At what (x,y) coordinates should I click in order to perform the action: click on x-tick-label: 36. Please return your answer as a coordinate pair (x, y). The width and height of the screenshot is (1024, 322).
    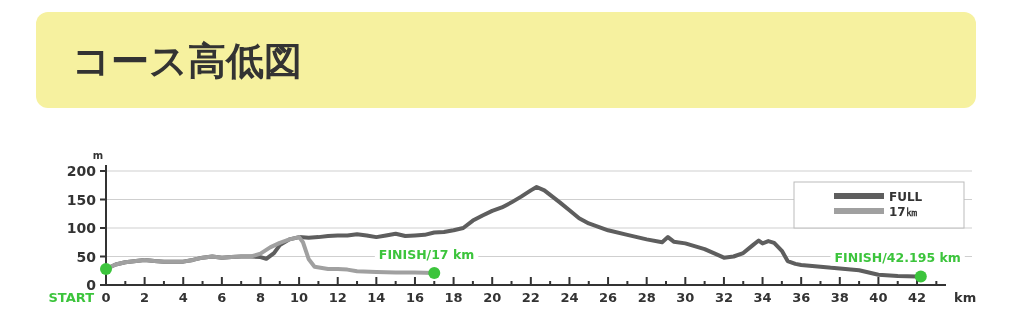
    Looking at the image, I should click on (801, 297).